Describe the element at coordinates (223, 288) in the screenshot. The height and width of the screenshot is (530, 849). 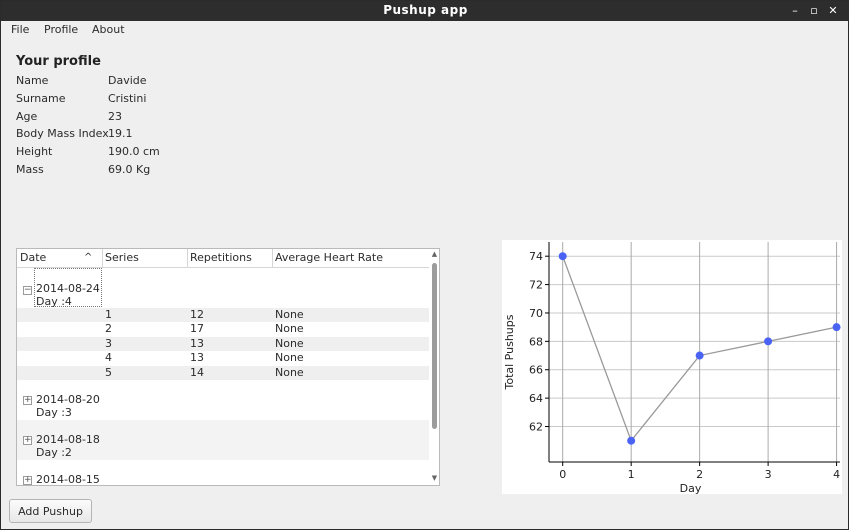
I see `group-row-2014-08-24: − 2014-08-24 Day :4` at that location.